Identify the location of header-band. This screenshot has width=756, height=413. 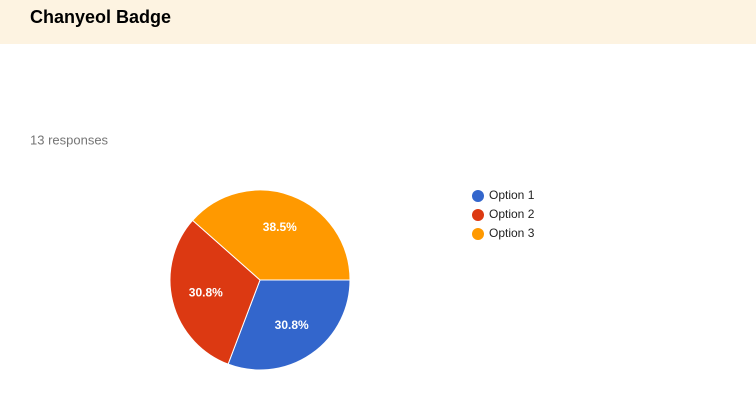
(378, 22).